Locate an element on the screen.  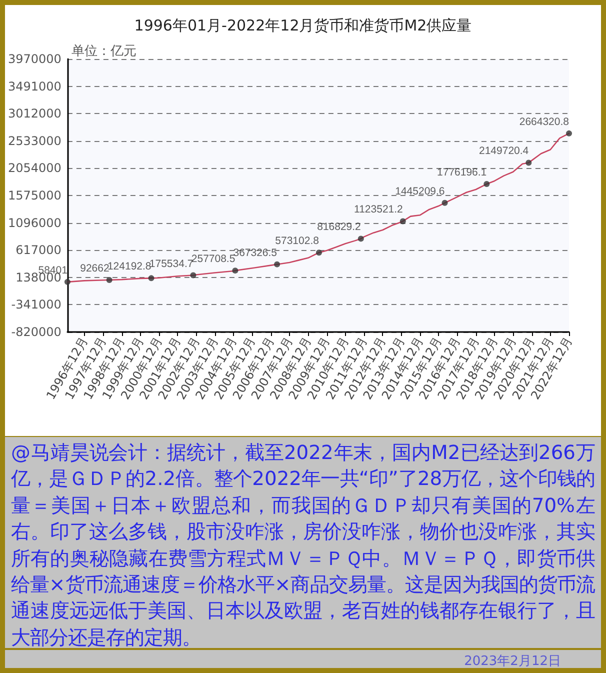
data-label: 257708.5 is located at coordinates (213, 259).